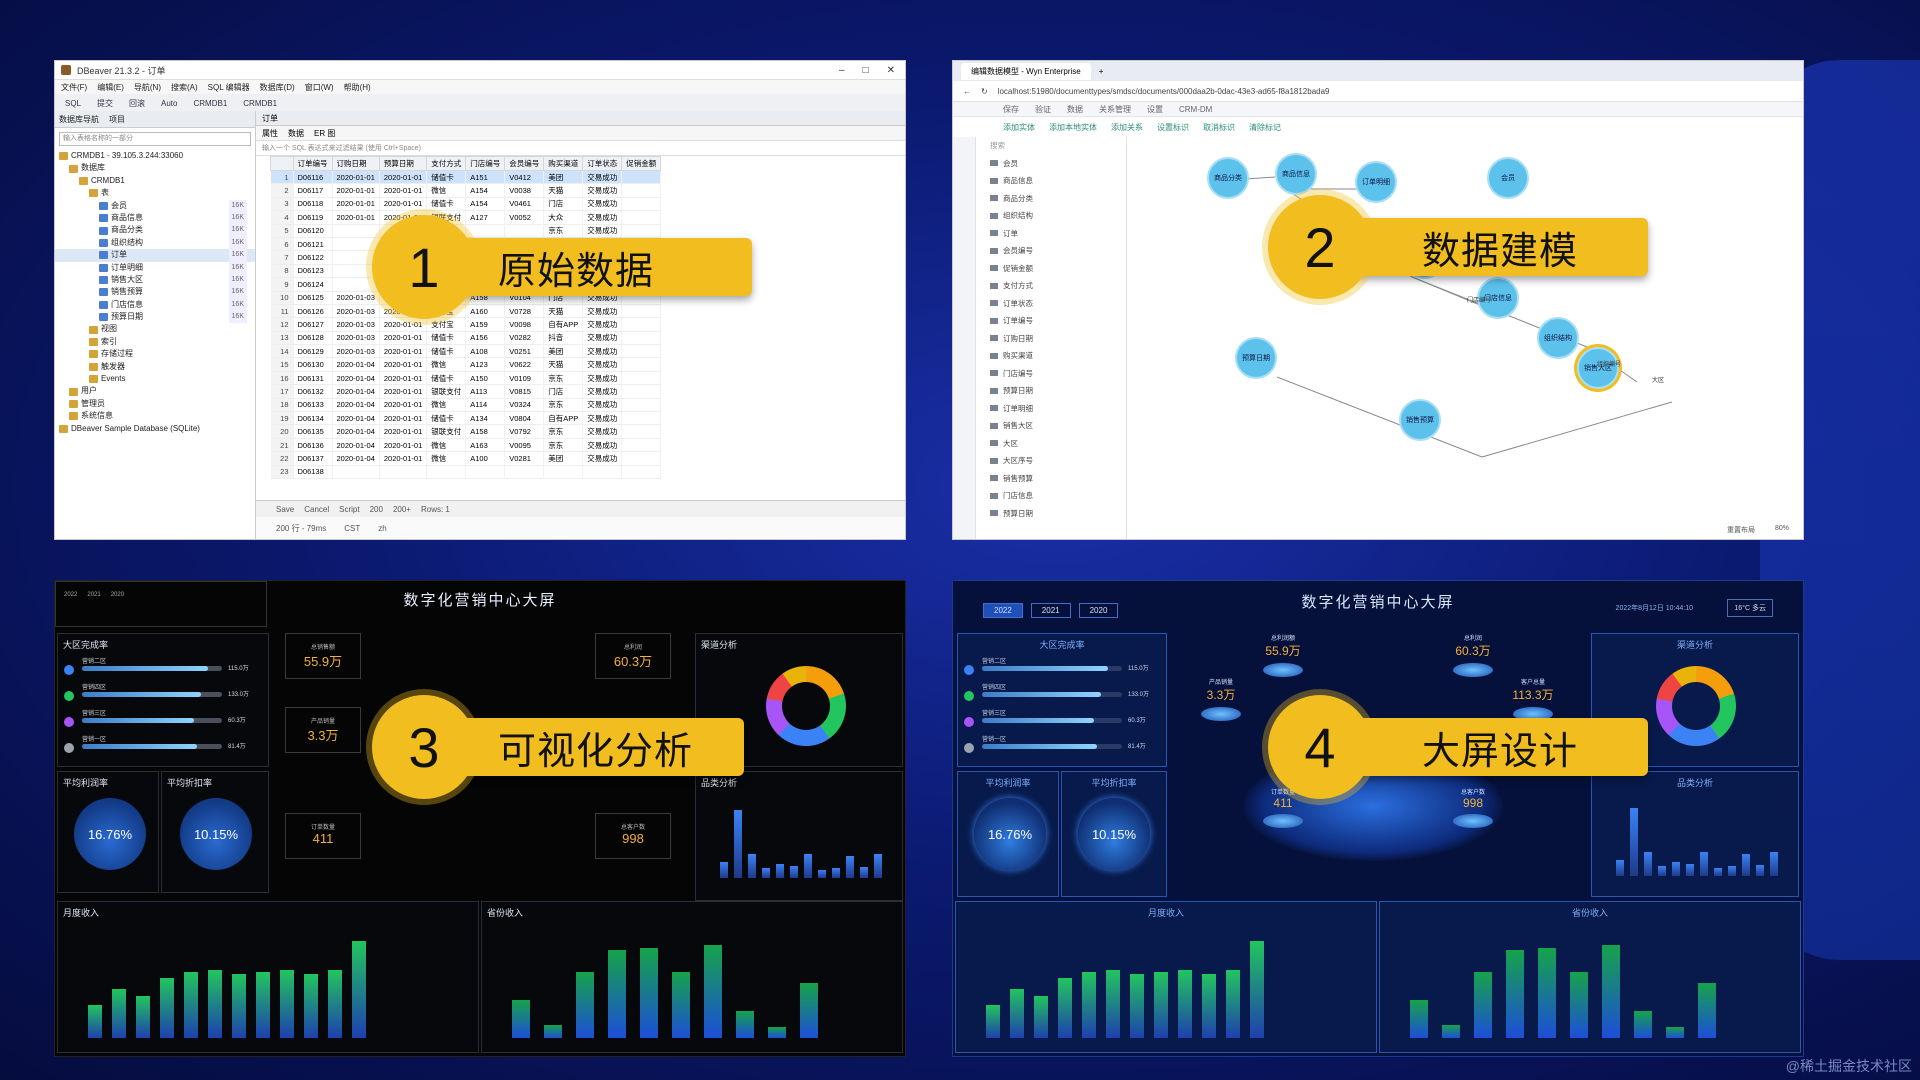 Image resolution: width=1920 pixels, height=1080 pixels. I want to click on column-header: 订购日期, so click(355, 163).